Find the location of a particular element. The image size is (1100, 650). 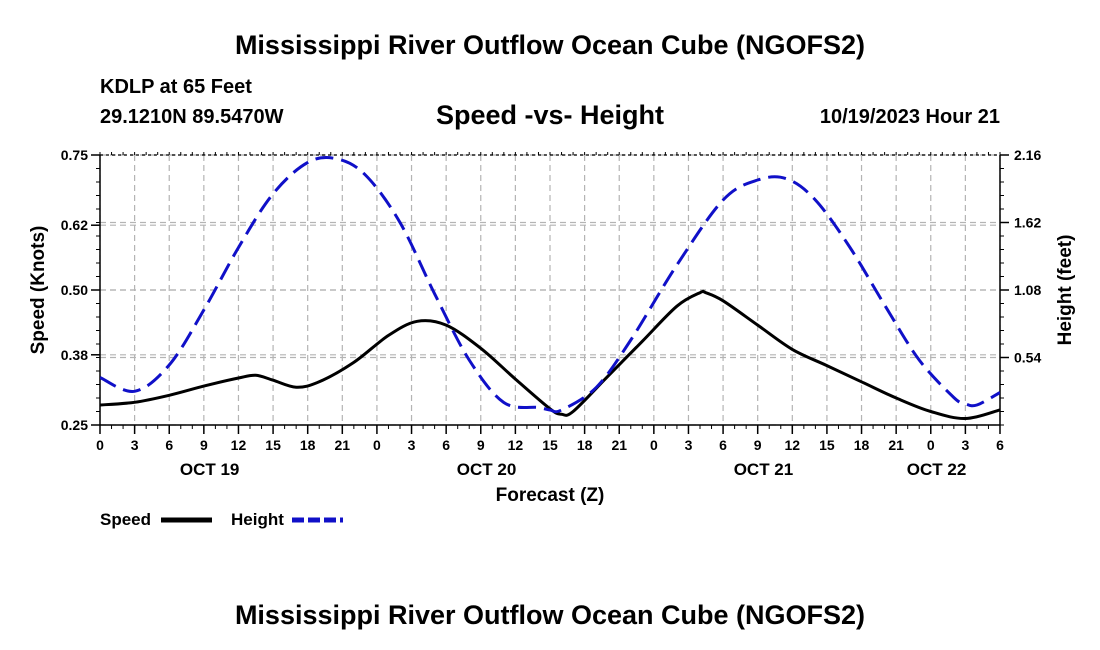

chart-title: Speed -vs- Height is located at coordinates (550, 115).